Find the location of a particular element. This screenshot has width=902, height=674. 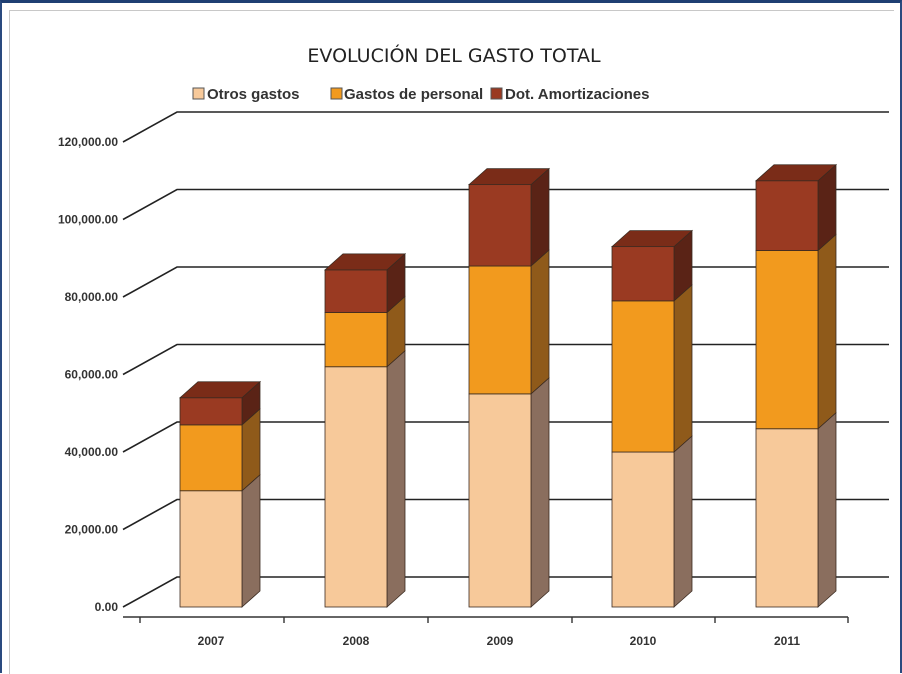

bar-stack-2008 is located at coordinates (365, 430).